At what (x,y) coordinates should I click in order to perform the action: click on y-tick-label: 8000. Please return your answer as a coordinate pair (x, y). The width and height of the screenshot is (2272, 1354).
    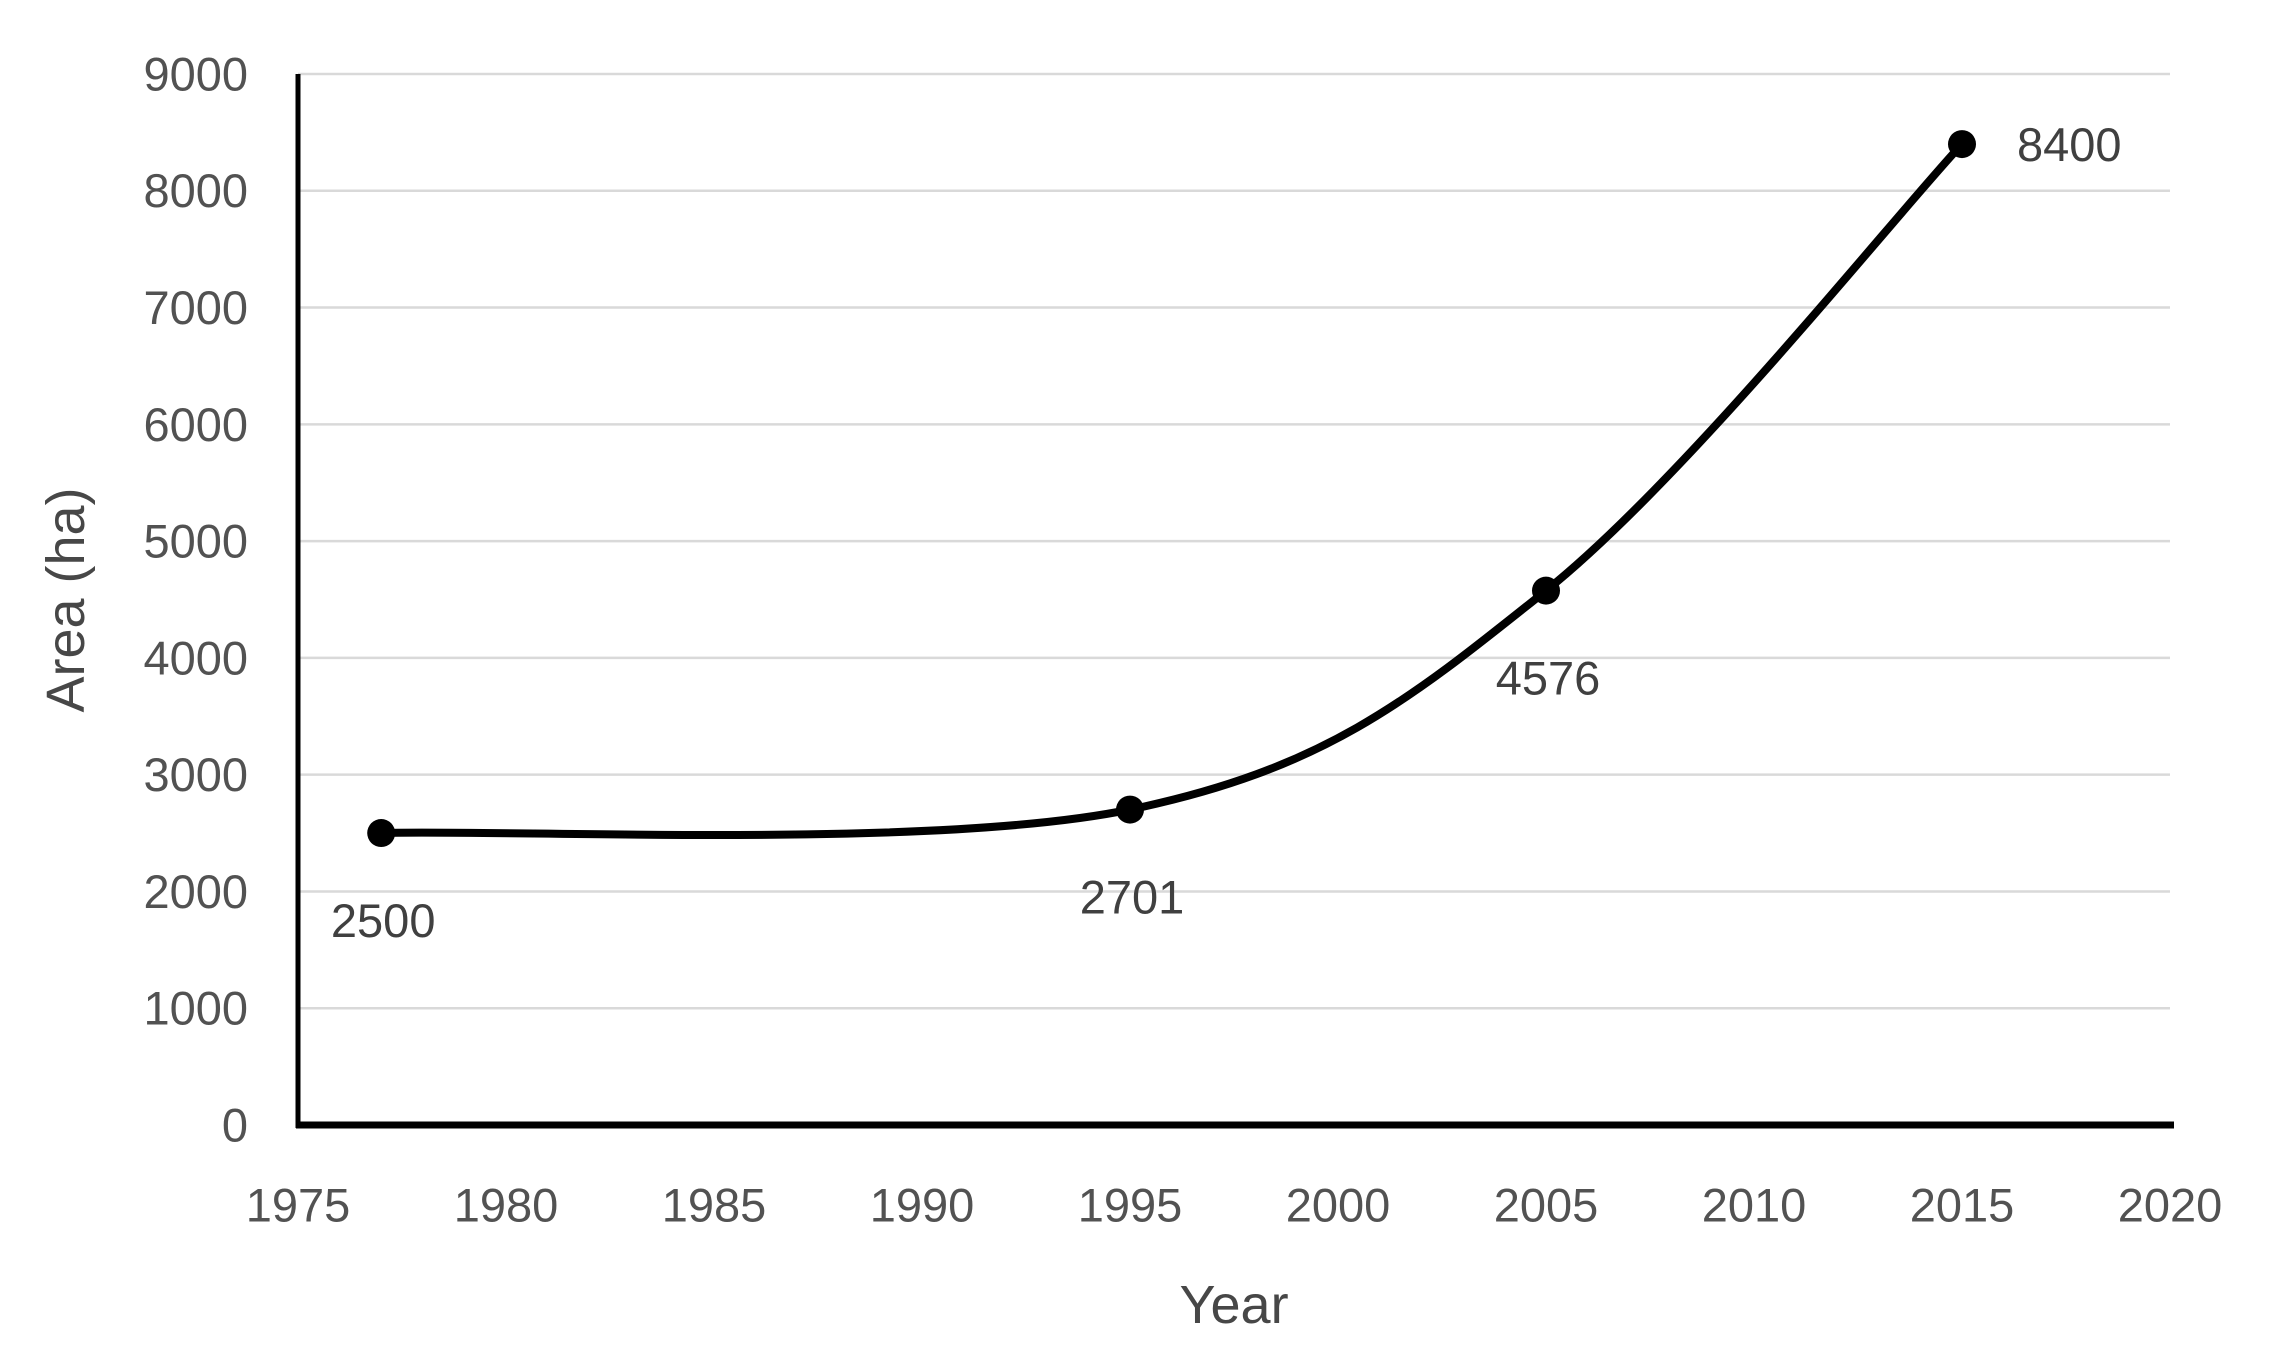
    Looking at the image, I should click on (195, 190).